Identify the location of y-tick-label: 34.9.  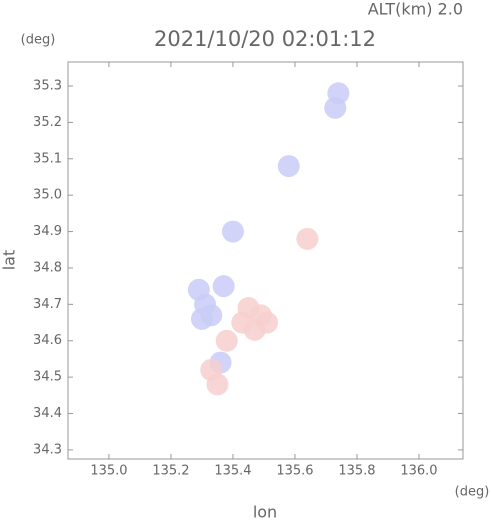
(47, 231).